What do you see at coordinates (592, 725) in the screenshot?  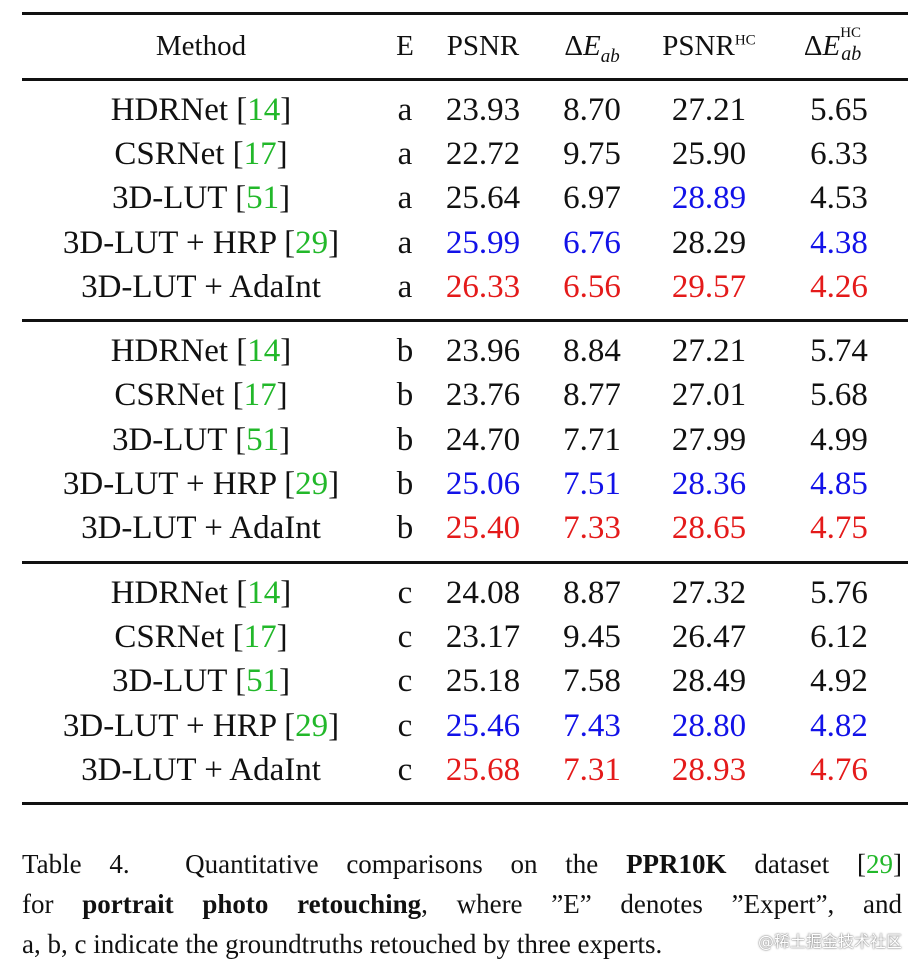 I see `delta-e-cell: 7.43` at bounding box center [592, 725].